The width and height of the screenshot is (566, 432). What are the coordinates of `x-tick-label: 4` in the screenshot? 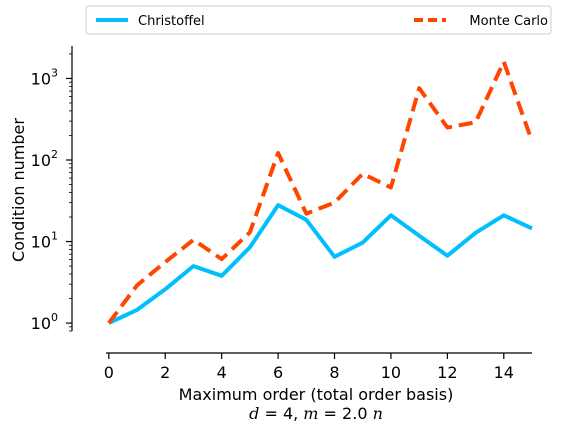 It's located at (222, 372).